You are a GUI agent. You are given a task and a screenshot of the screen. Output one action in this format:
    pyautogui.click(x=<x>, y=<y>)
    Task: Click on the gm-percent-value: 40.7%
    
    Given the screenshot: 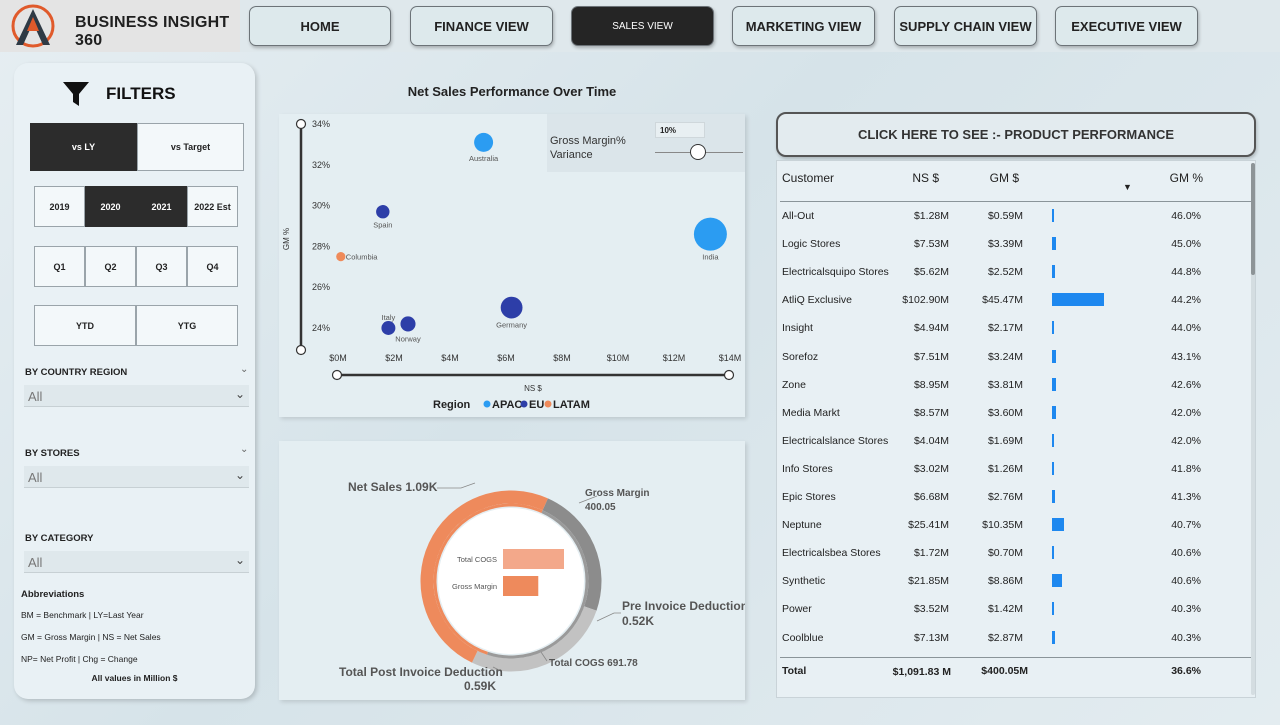 What is the action you would take?
    pyautogui.click(x=1186, y=525)
    